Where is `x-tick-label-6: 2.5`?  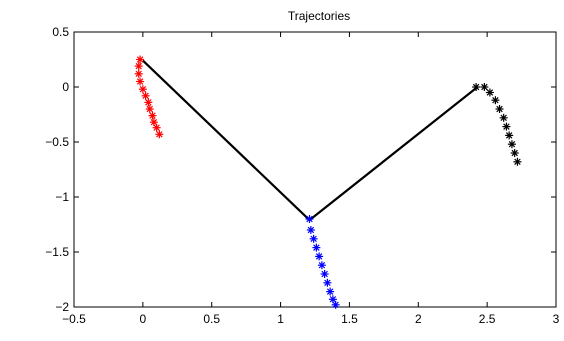 x-tick-label-6: 2.5 is located at coordinates (487, 319).